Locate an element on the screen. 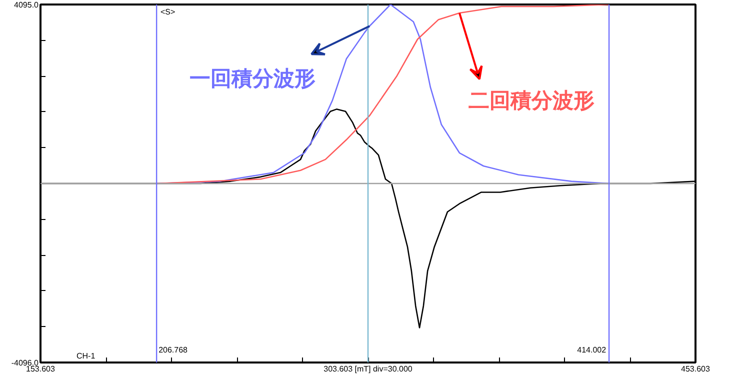  text: 二回積分波形 is located at coordinates (531, 101).